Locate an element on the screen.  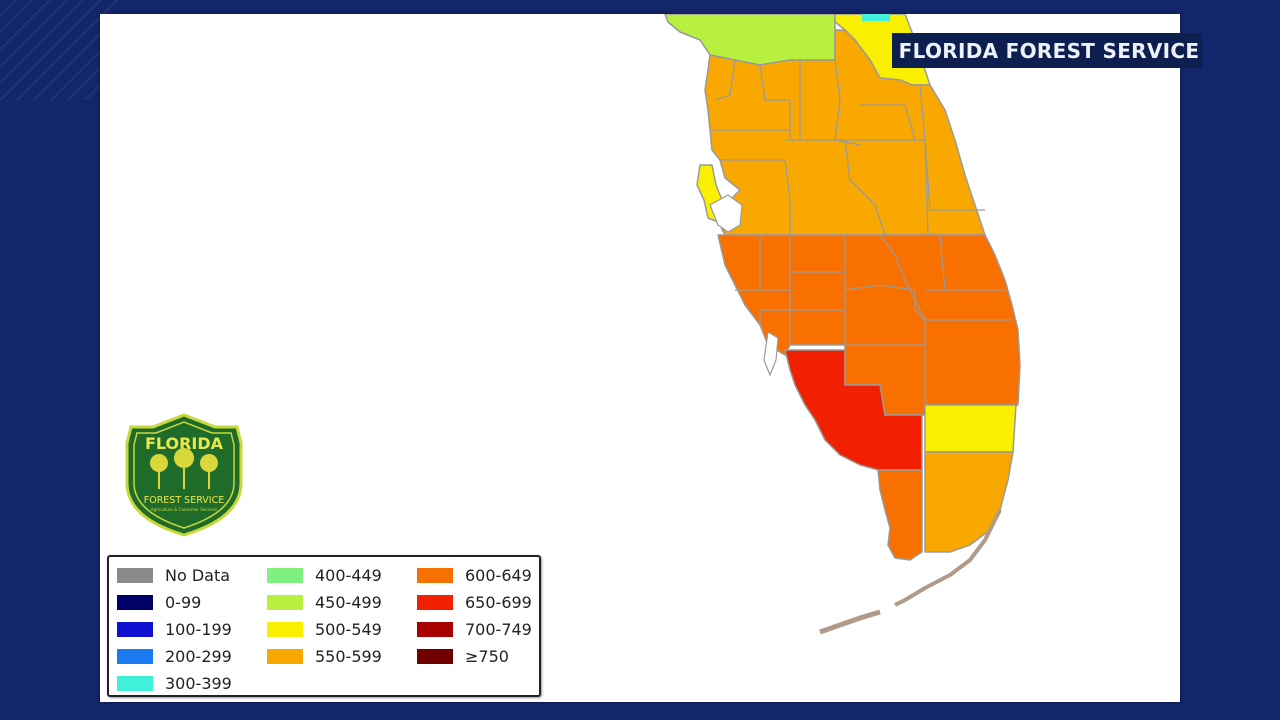
legend-label: 0-99 is located at coordinates (183, 602).